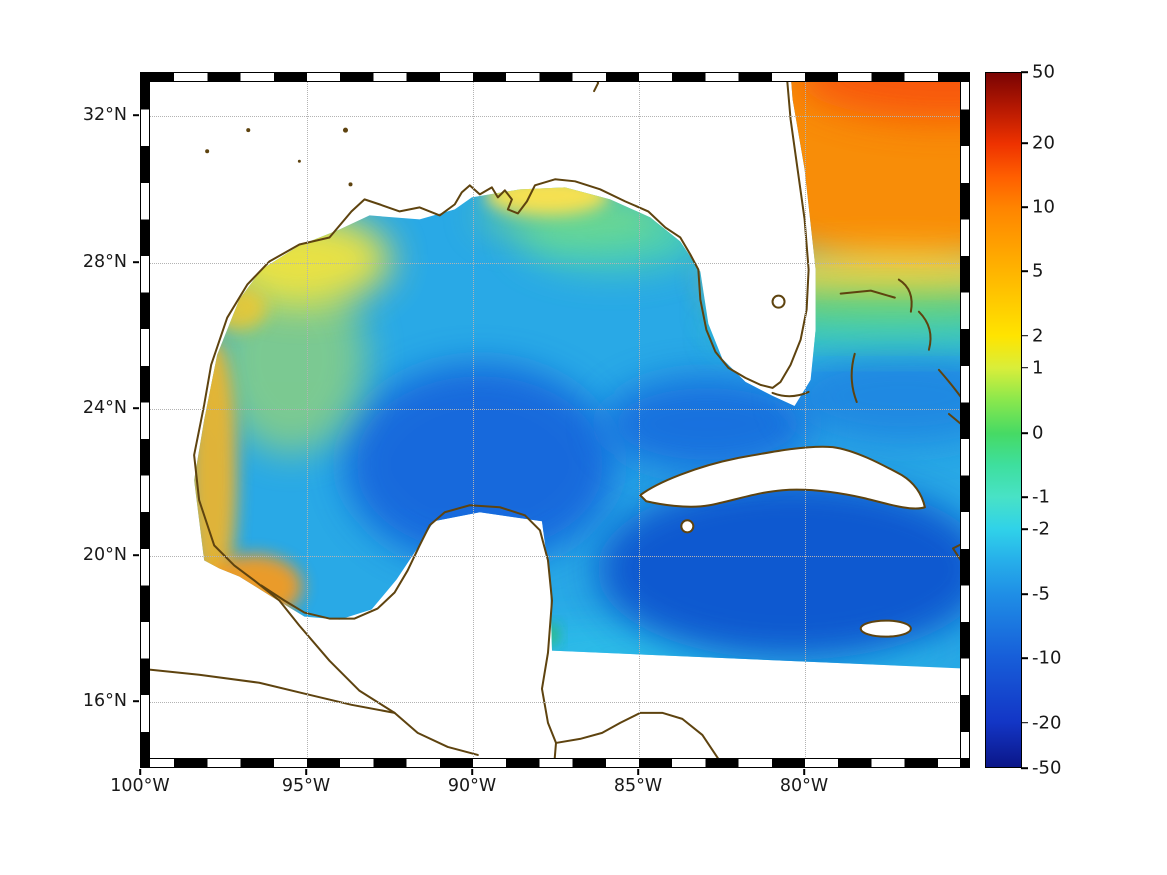  What do you see at coordinates (1043, 143) in the screenshot?
I see `colorbar-tick-label: 20` at bounding box center [1043, 143].